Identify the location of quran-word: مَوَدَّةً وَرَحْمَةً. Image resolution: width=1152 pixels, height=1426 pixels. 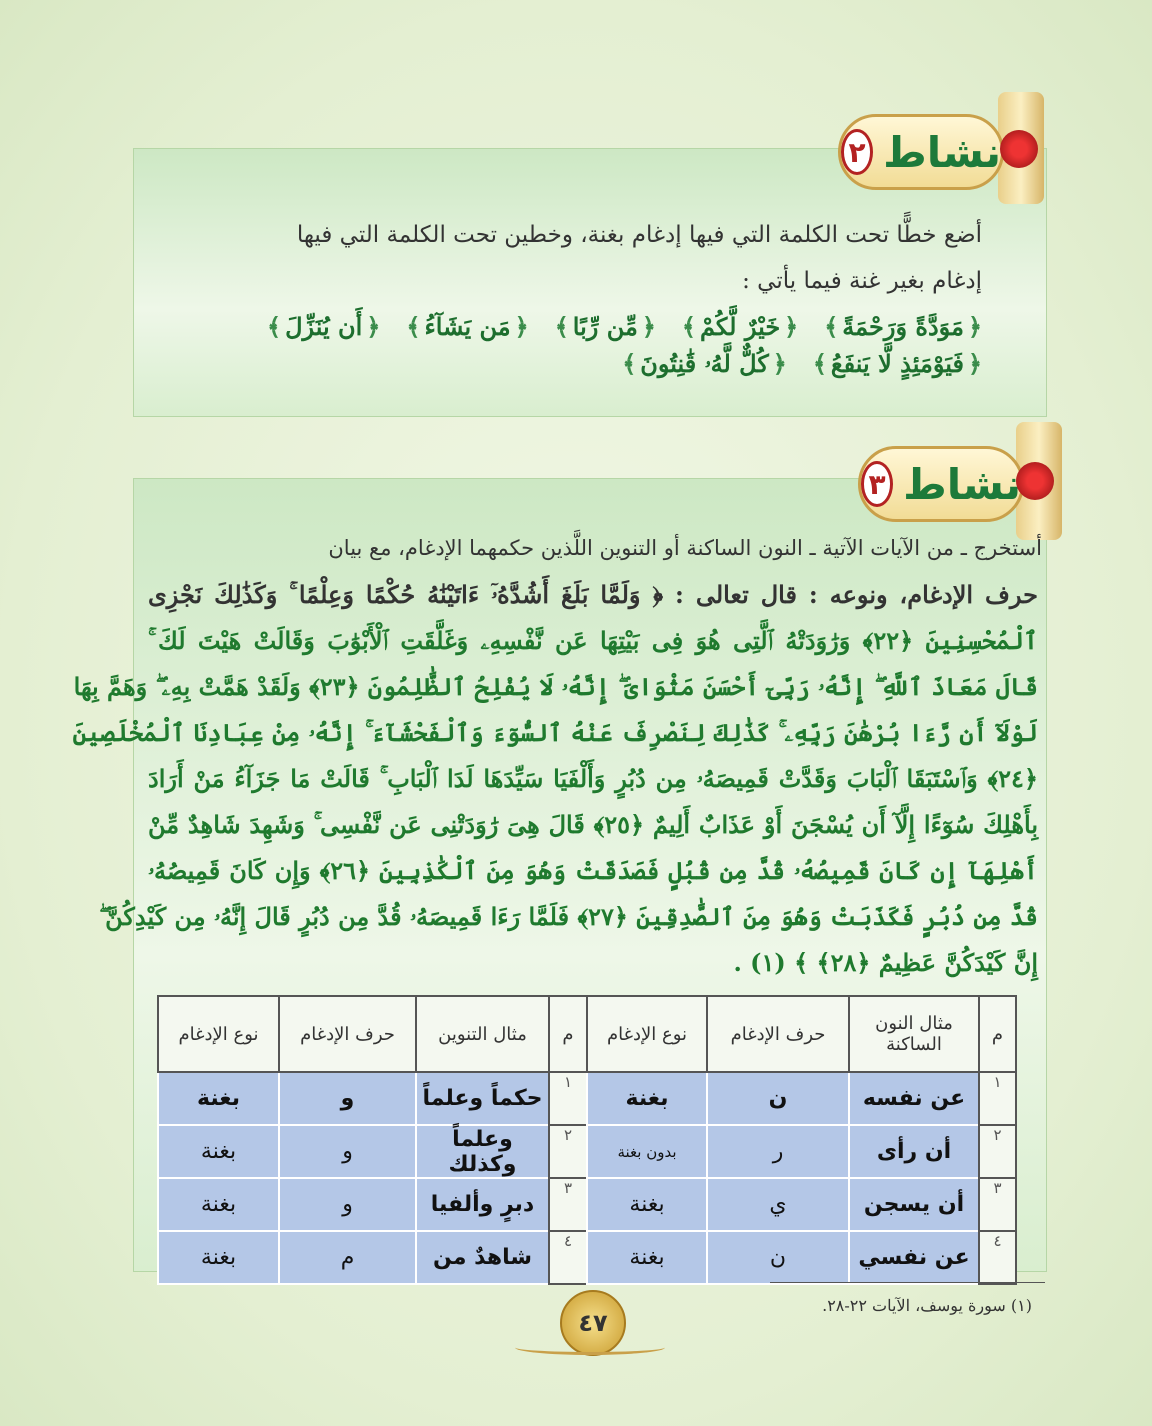
(903, 326).